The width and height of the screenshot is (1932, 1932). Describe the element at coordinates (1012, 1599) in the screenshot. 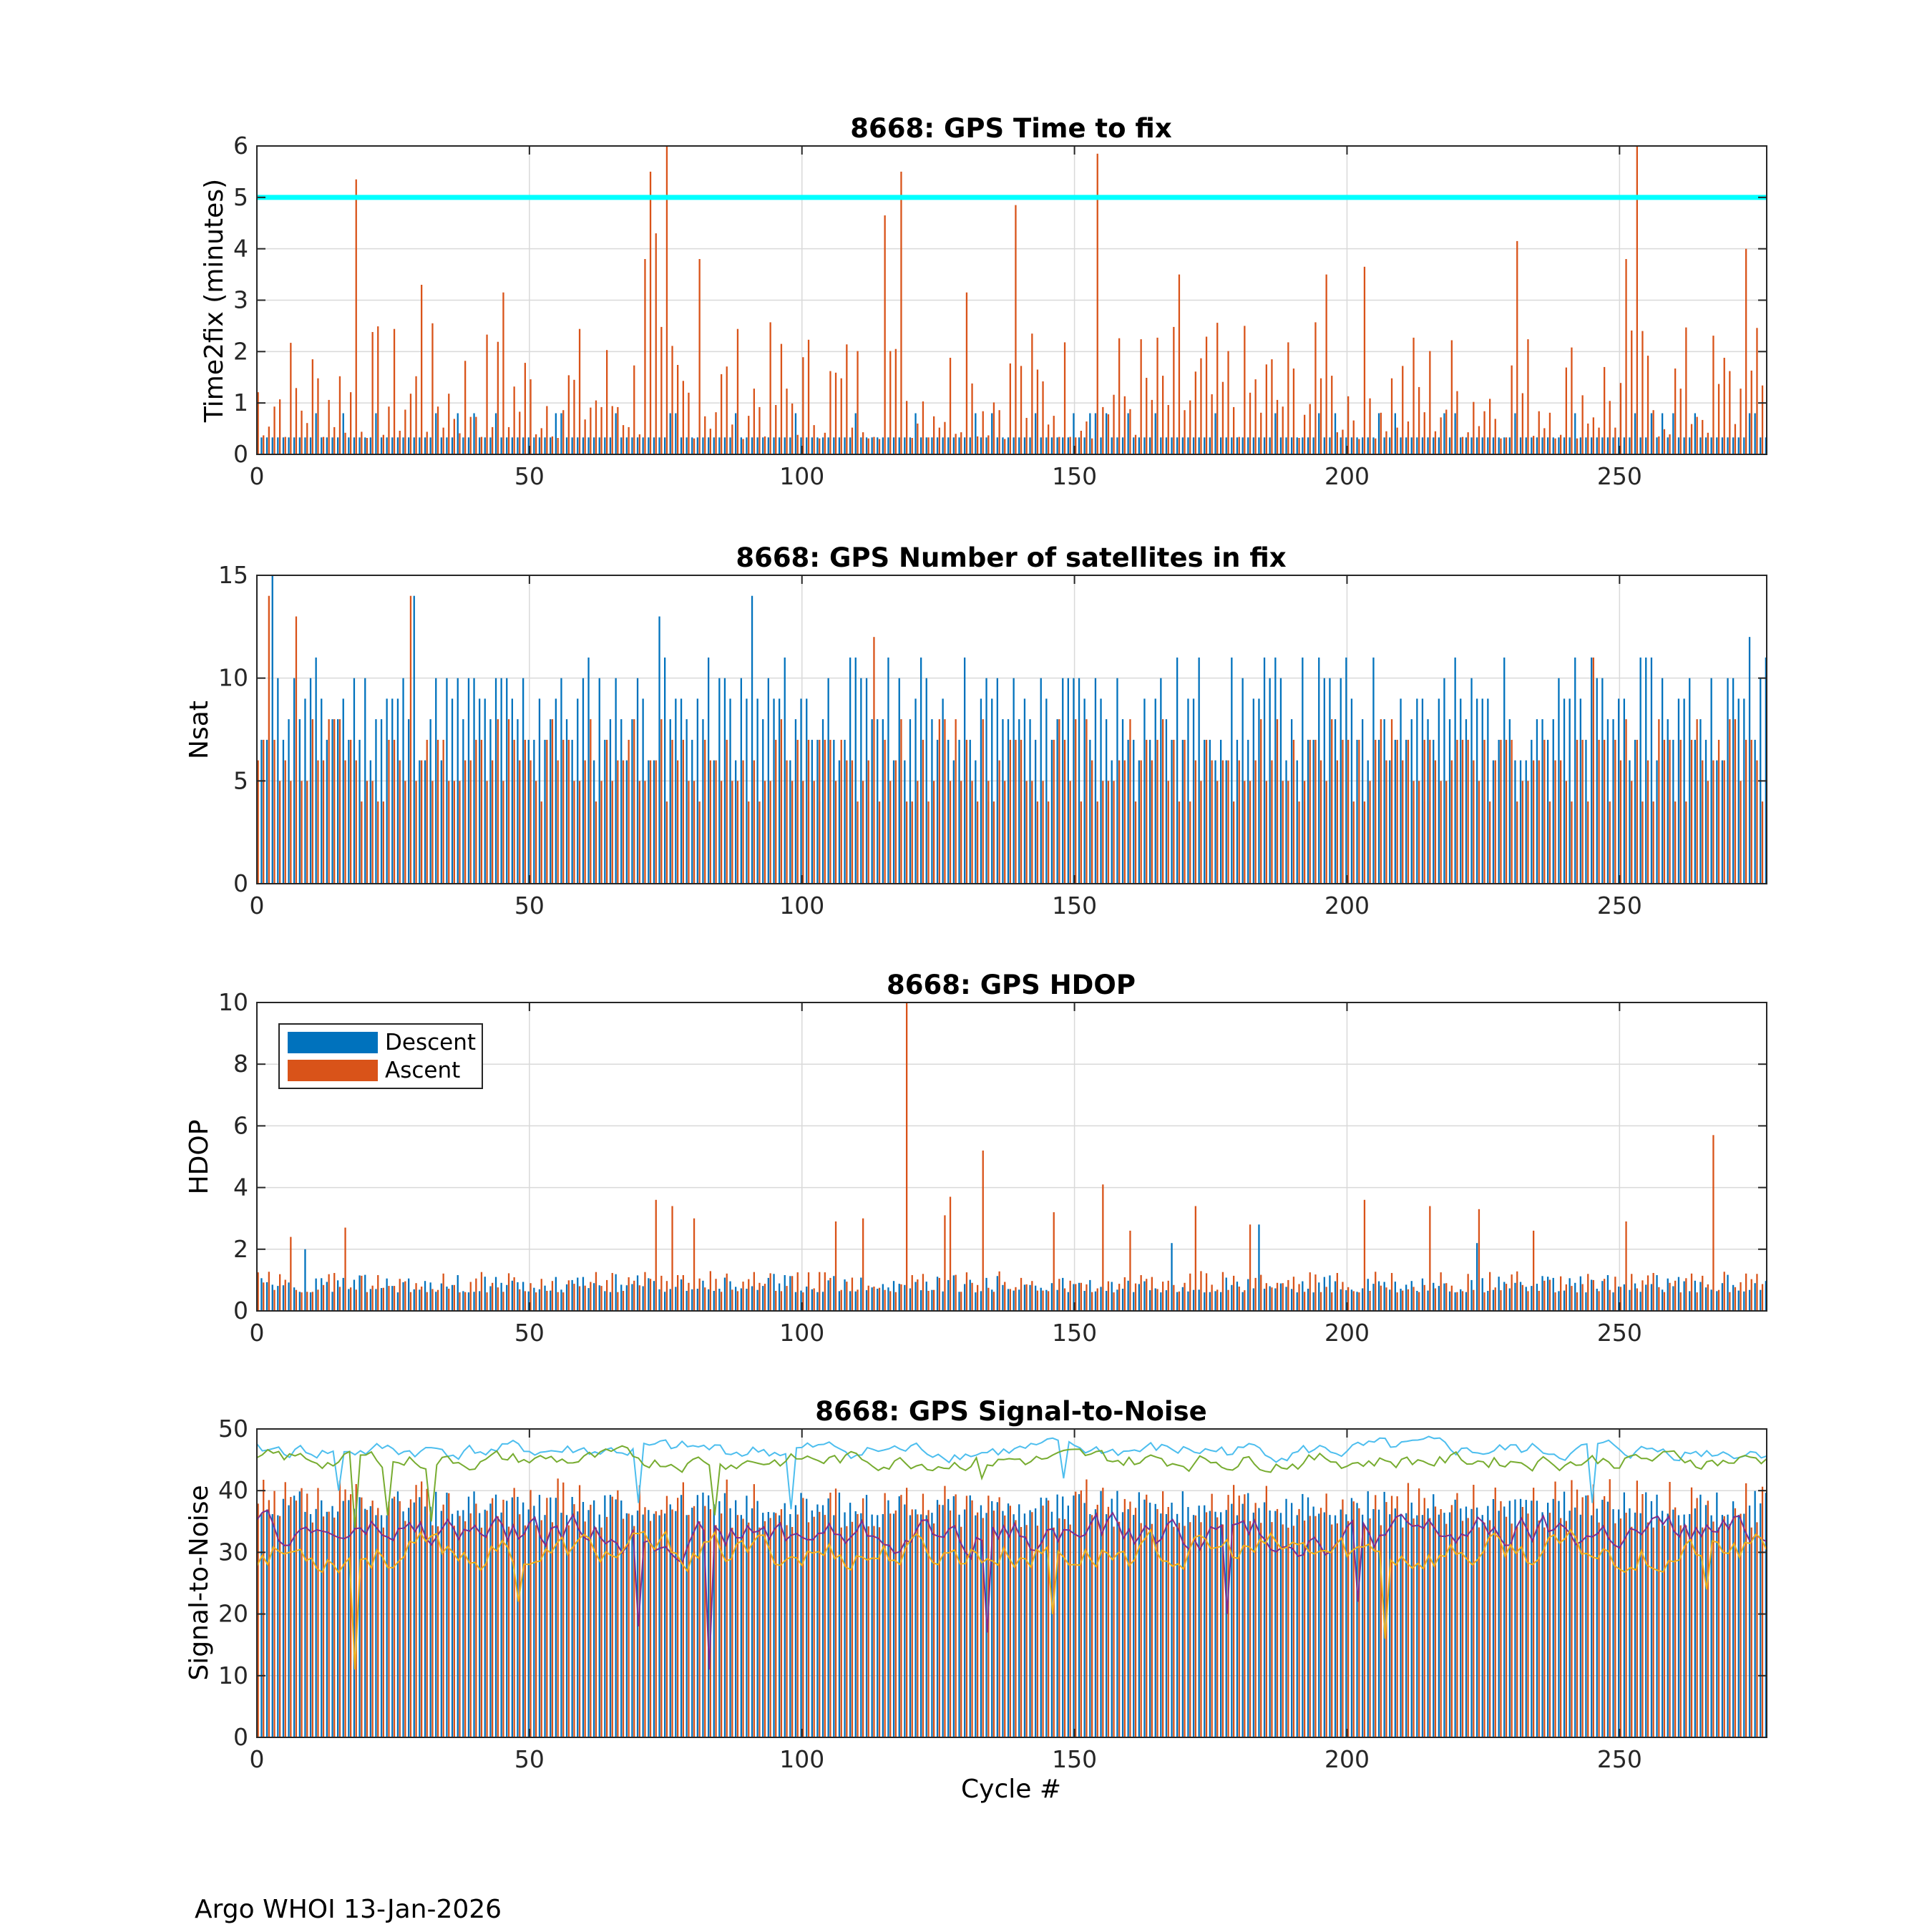

I see `snr-line-min` at that location.